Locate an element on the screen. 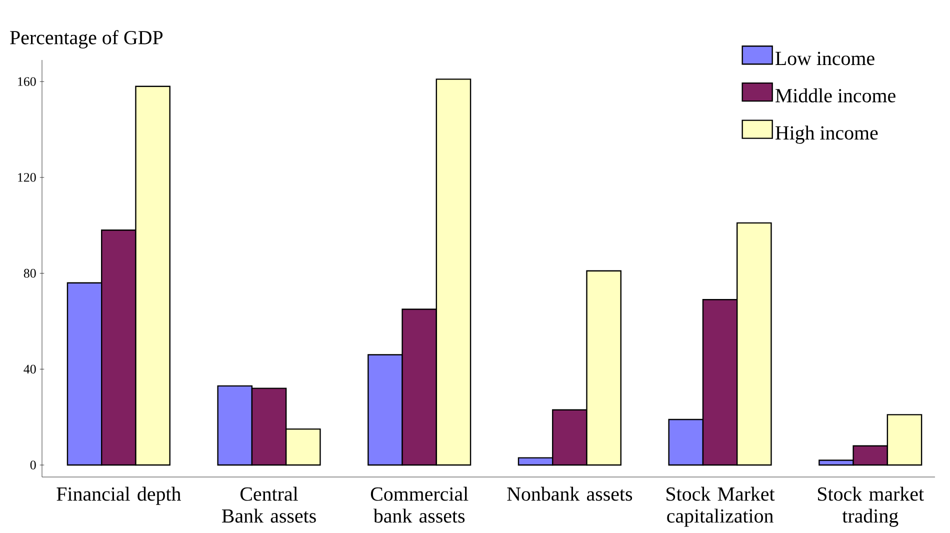 The width and height of the screenshot is (950, 533). legend-label: High income is located at coordinates (827, 135).